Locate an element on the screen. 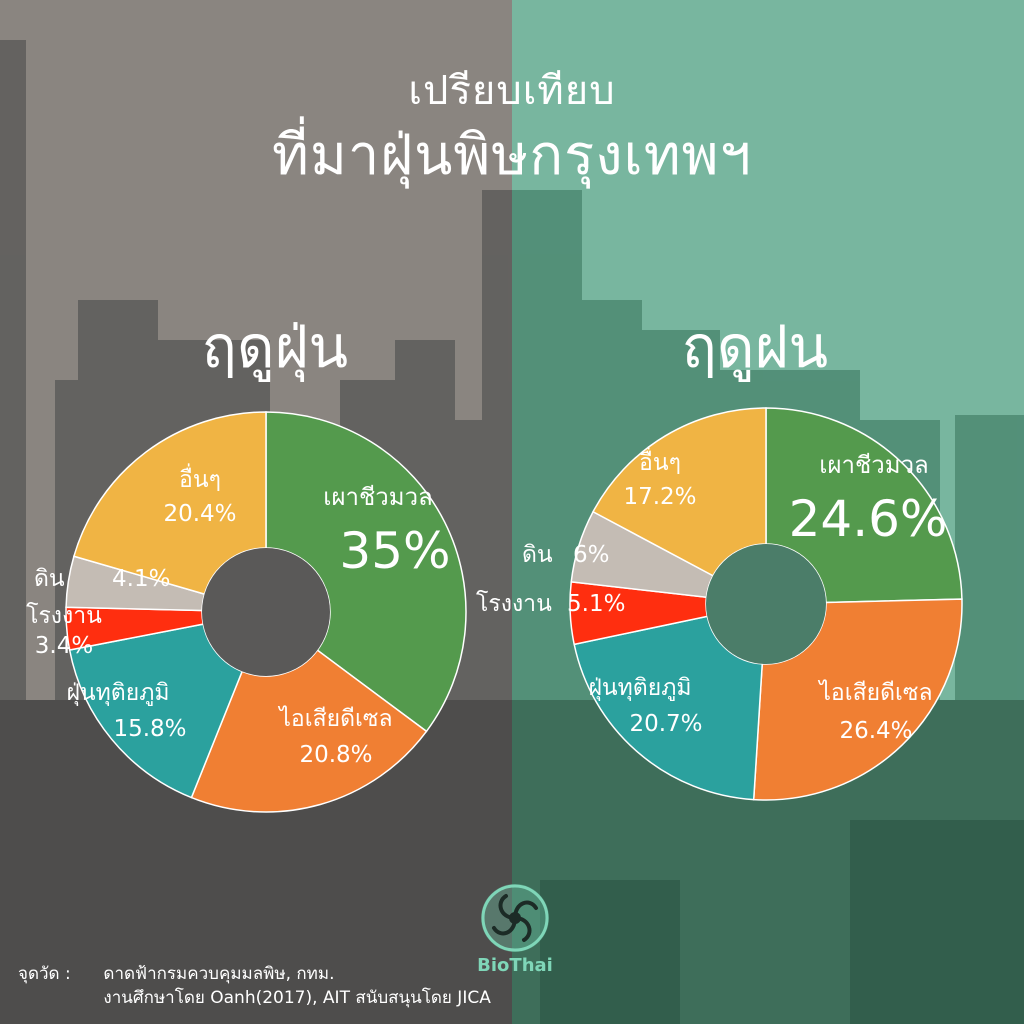  source-label: จุดวัด : is located at coordinates (44, 974).